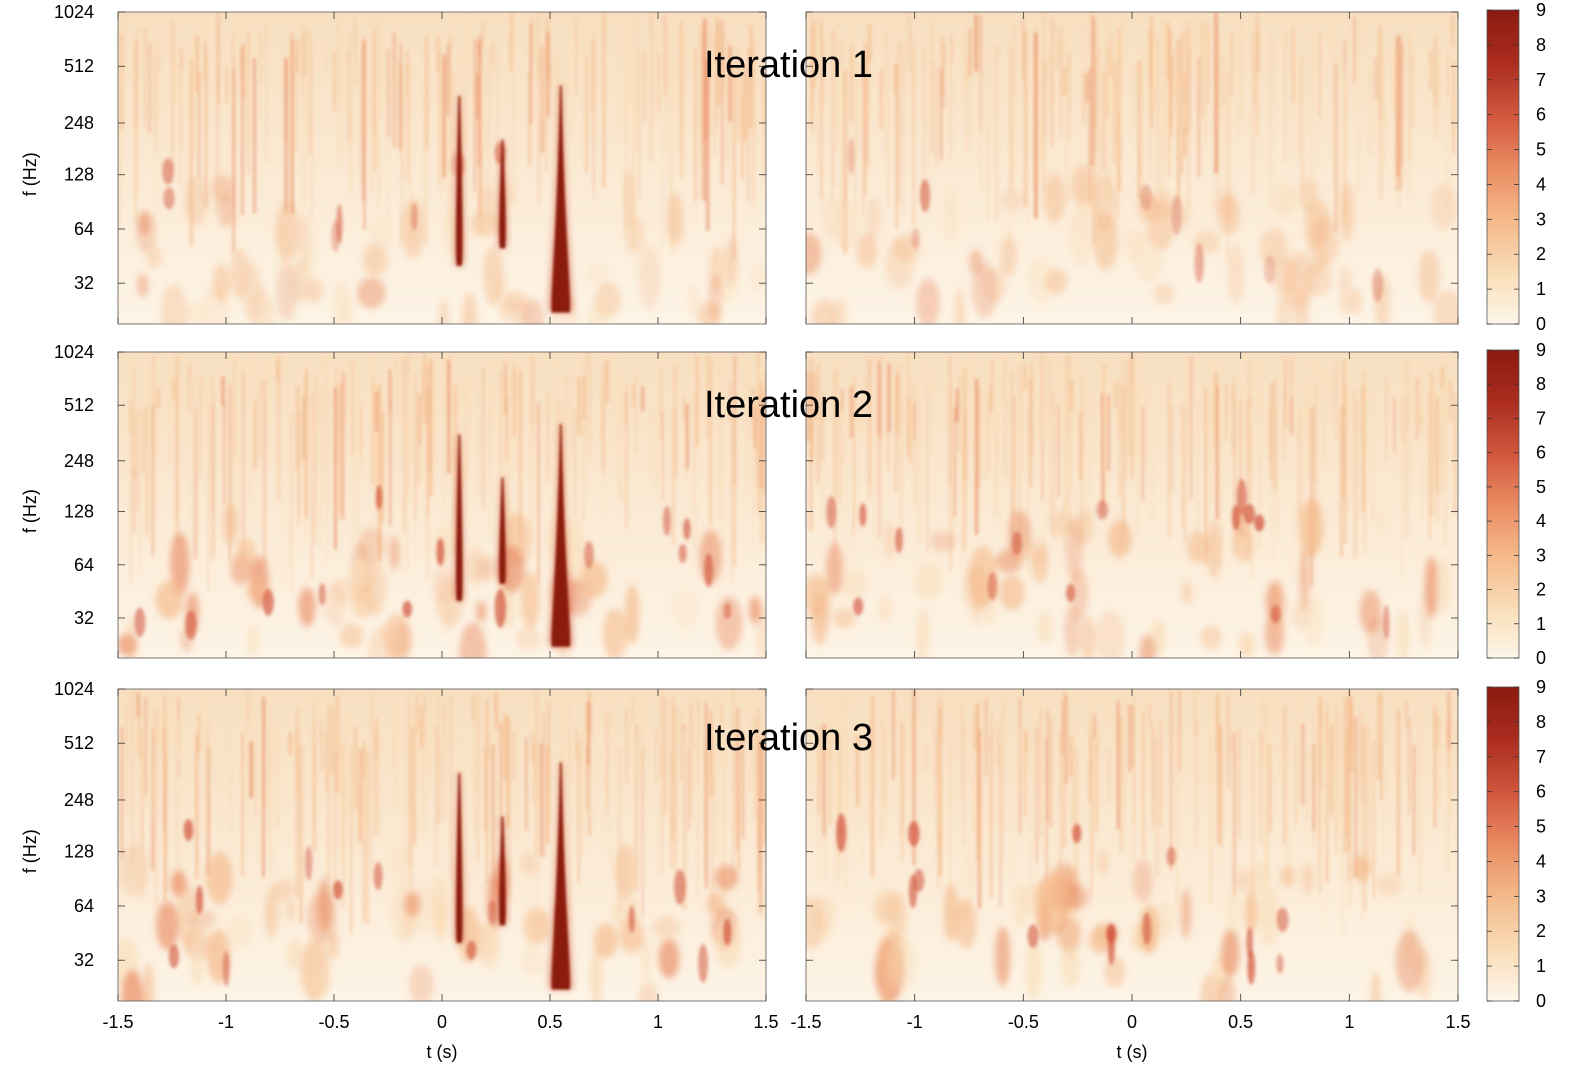  Describe the element at coordinates (1541, 966) in the screenshot. I see `colorbar-tick-label: 1` at that location.